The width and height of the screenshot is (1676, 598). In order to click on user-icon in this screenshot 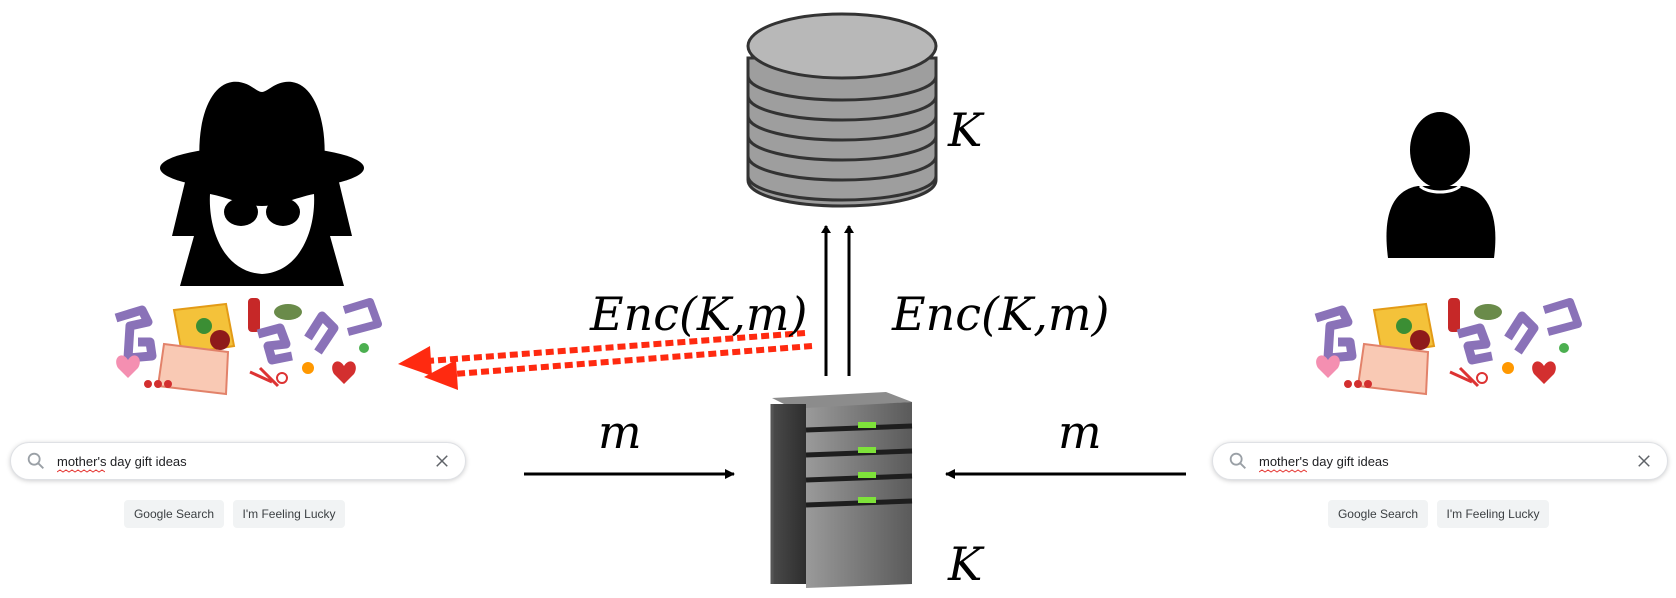, I will do `click(1441, 185)`.